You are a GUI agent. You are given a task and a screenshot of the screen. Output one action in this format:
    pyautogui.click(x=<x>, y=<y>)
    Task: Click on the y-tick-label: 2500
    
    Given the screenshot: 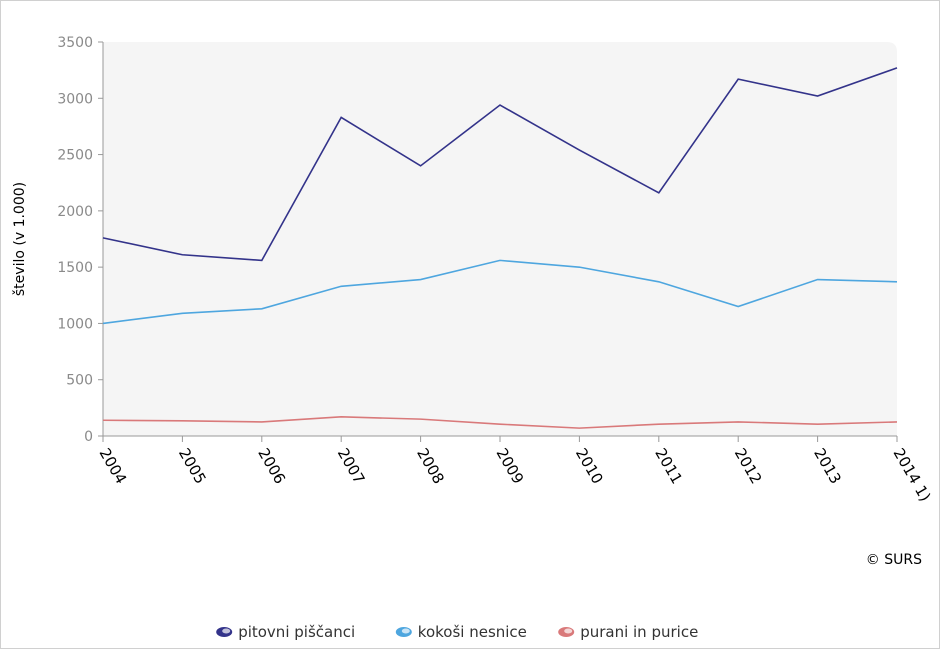 What is the action you would take?
    pyautogui.click(x=75, y=156)
    